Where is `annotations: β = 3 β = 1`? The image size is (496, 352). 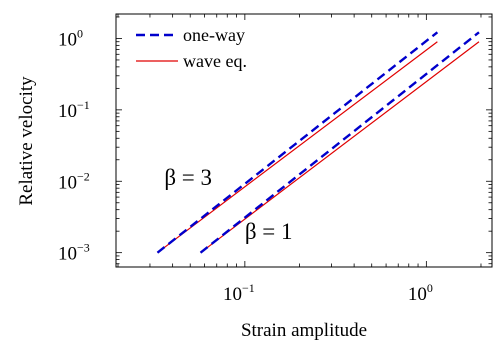 annotations: β = 3 β = 1 is located at coordinates (228, 204).